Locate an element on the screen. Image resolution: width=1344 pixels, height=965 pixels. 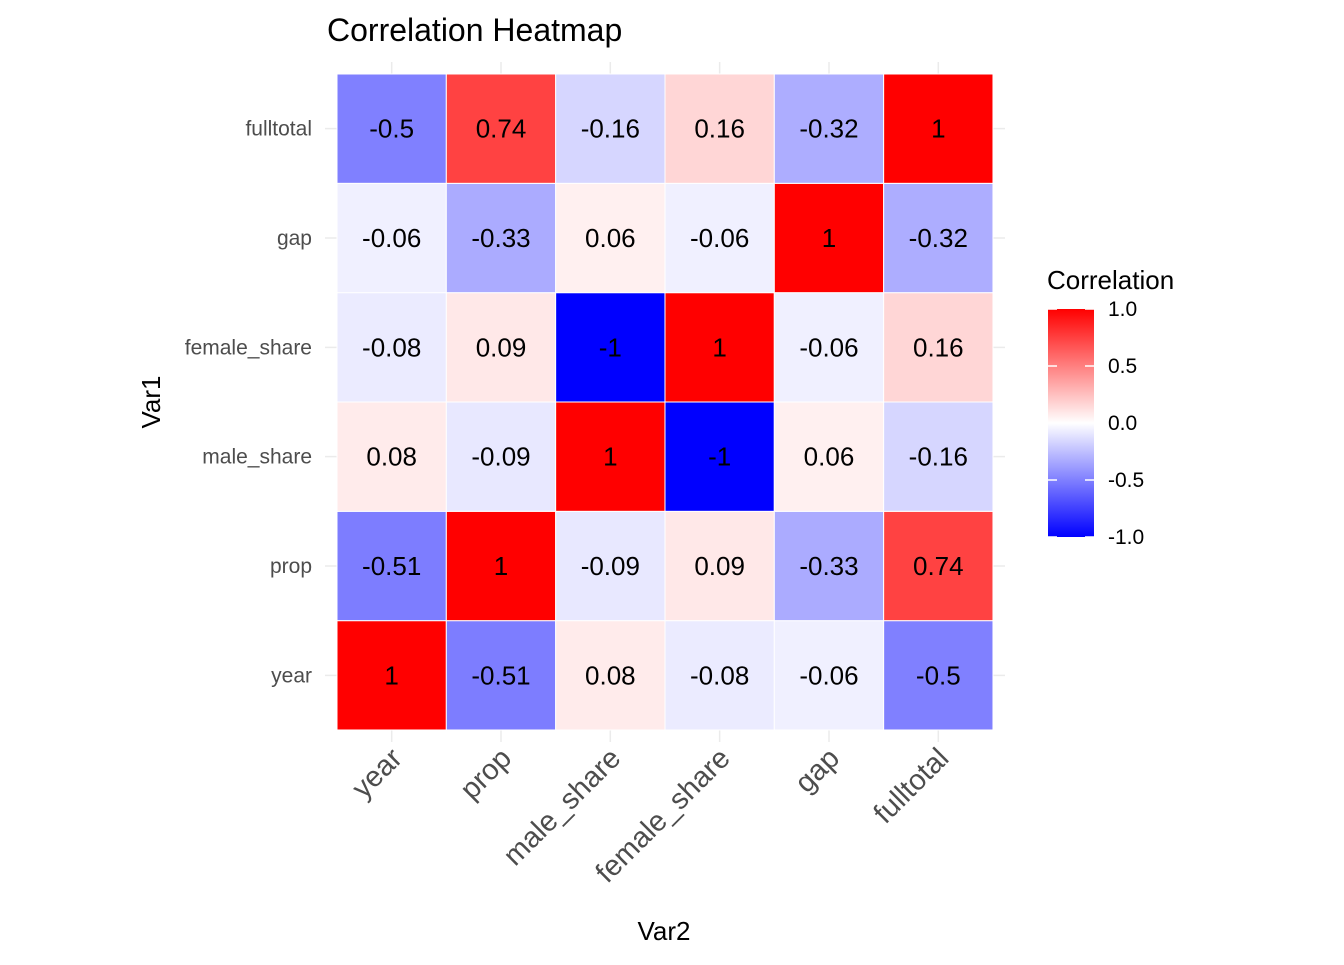
y-tick-label: prop is located at coordinates (291, 566).